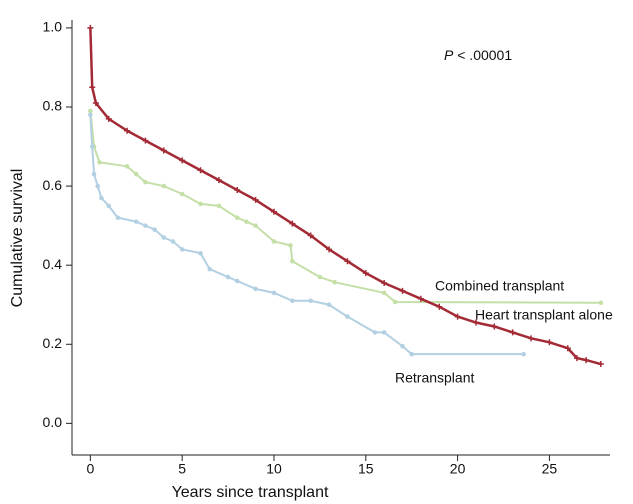 This screenshot has width=633, height=504. I want to click on series-label: Combined transplant, so click(499, 286).